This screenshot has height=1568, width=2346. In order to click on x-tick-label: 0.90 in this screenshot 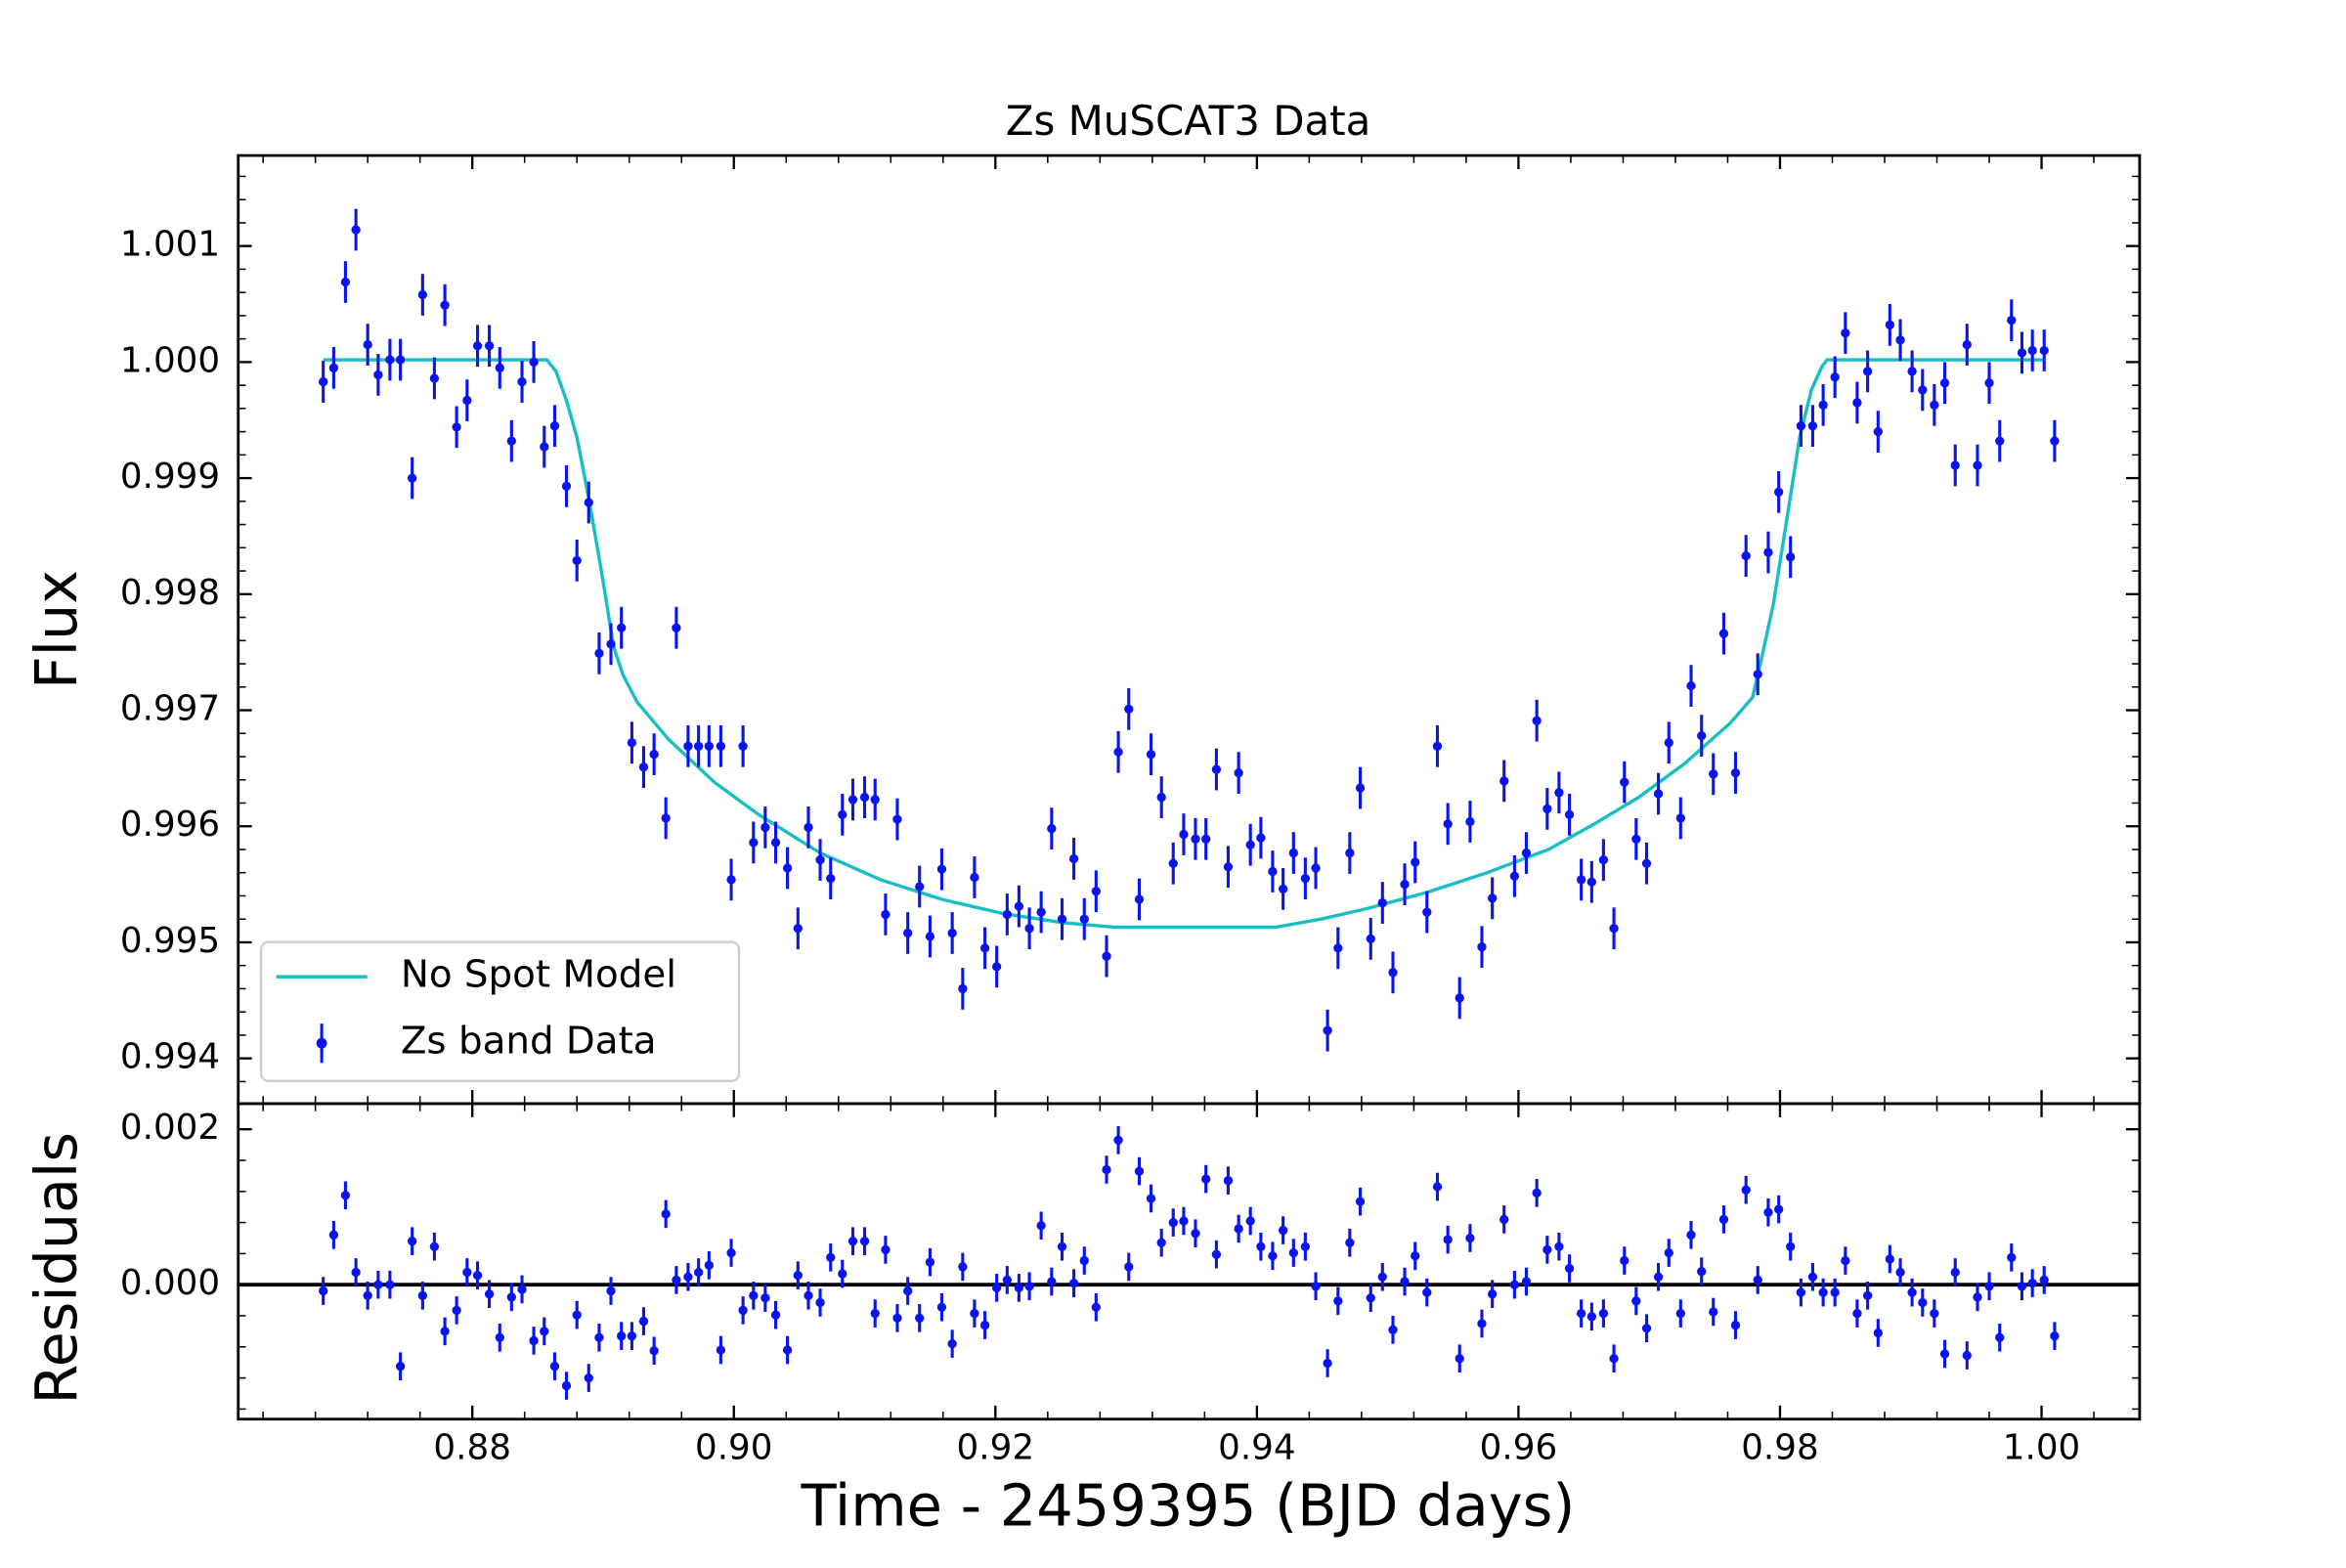, I will do `click(734, 1448)`.